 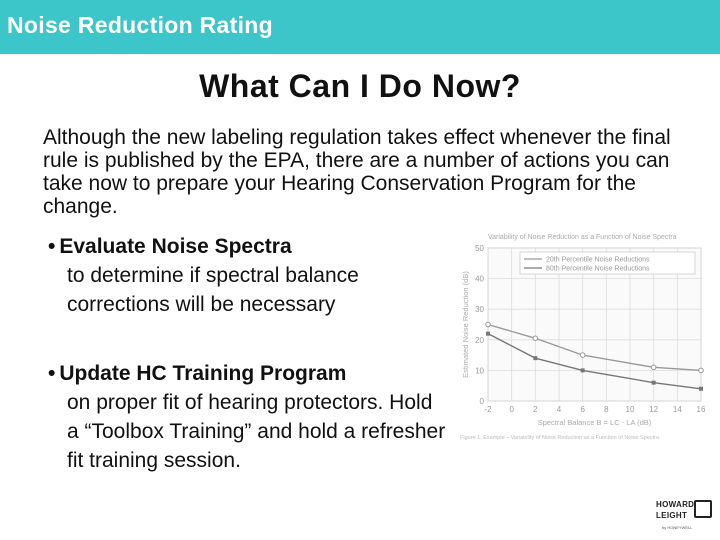 I want to click on bullet-heading-text: Evaluate Noise Spectra, so click(x=175, y=246).